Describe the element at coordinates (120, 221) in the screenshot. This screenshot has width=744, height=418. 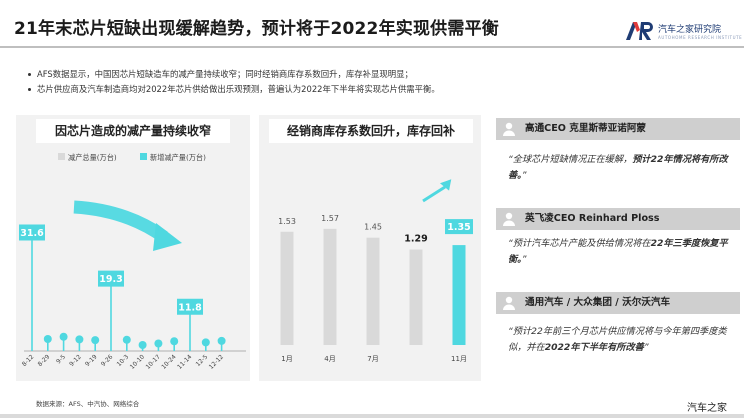
I see `trend-arrow` at that location.